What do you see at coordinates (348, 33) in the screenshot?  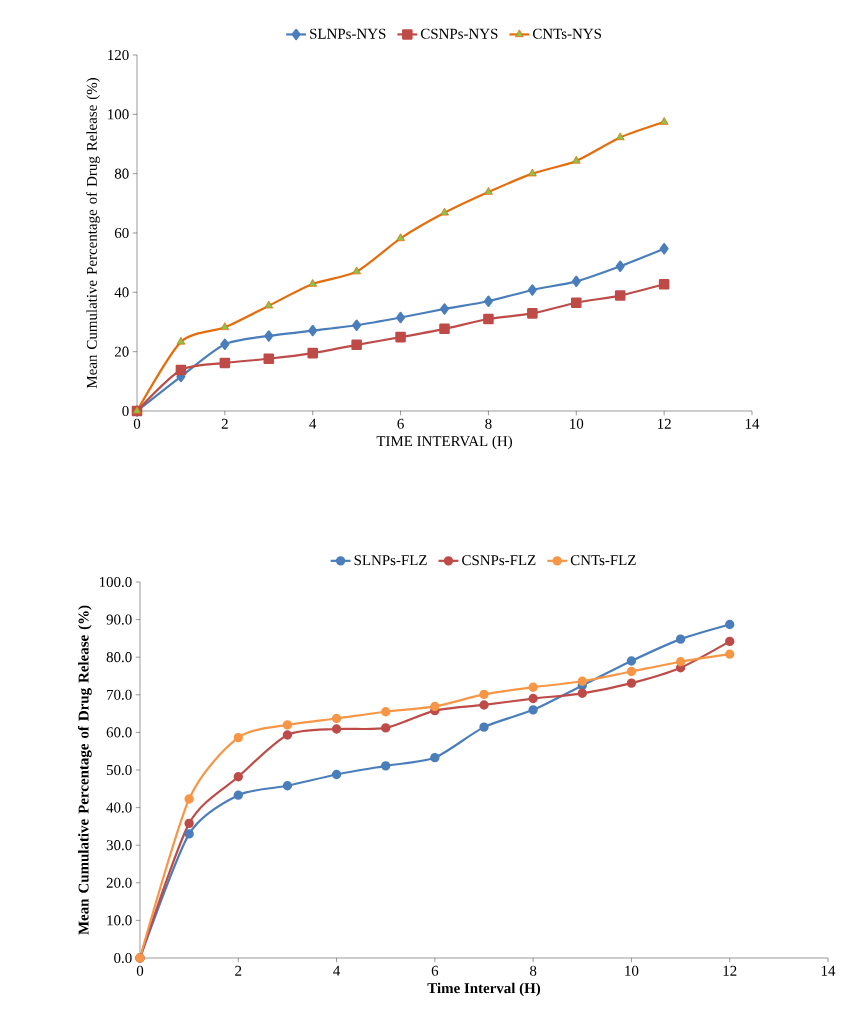 I see `legend-label: SLNPs-NYS` at bounding box center [348, 33].